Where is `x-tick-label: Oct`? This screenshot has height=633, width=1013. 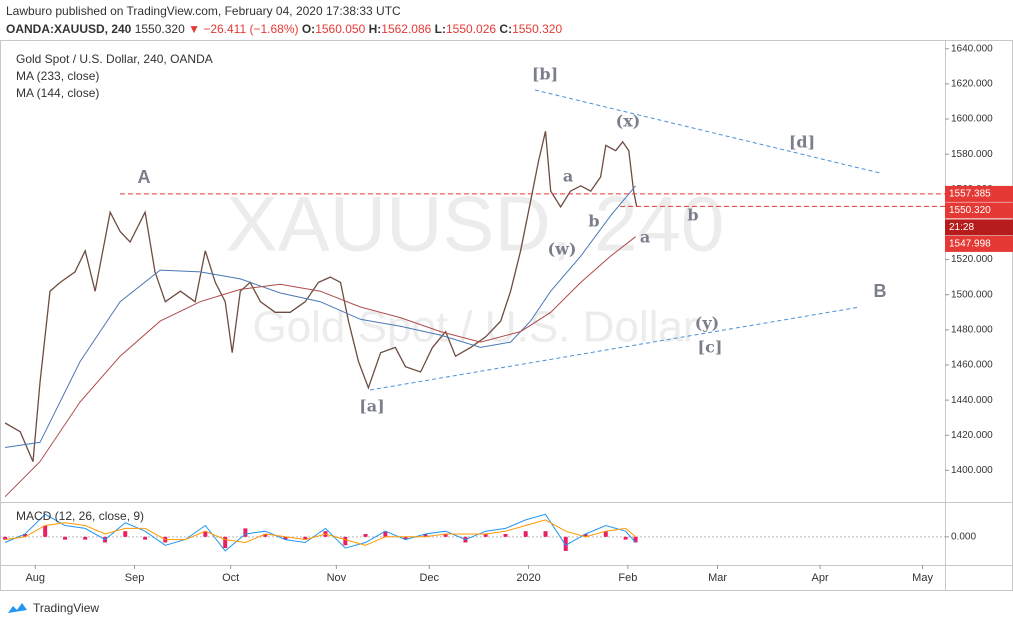
x-tick-label: Oct is located at coordinates (230, 578).